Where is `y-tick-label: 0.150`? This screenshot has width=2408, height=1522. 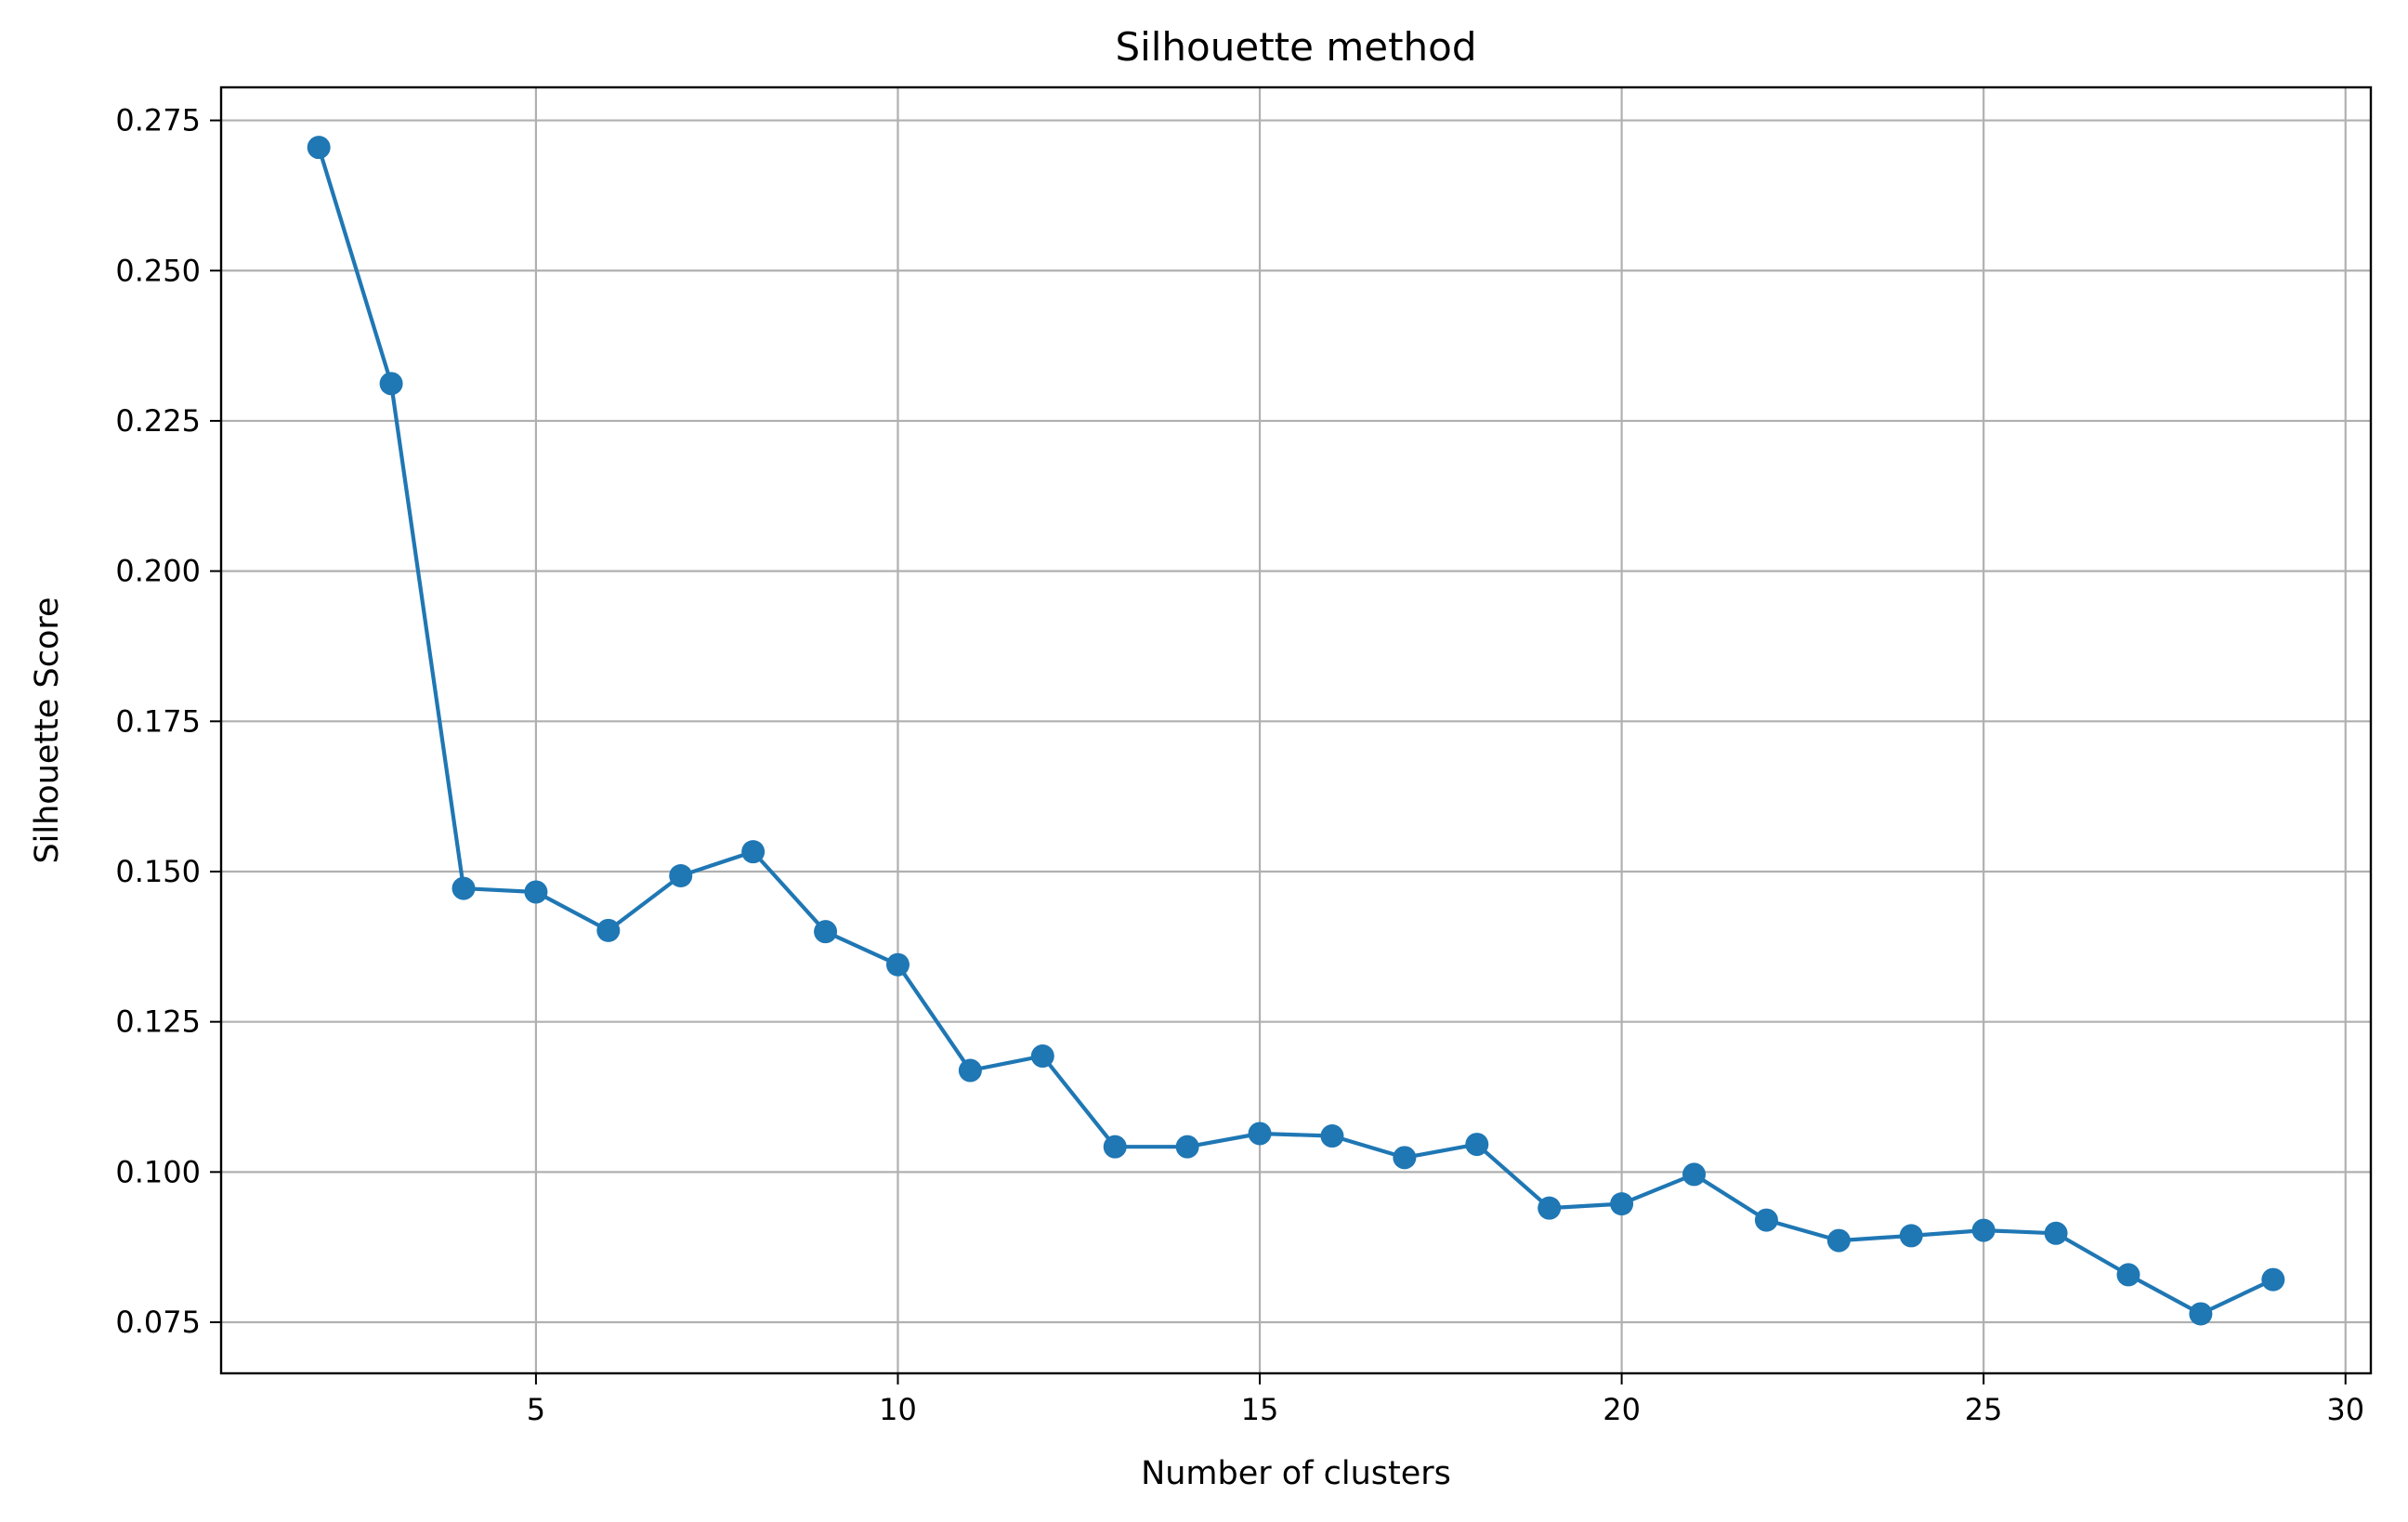 y-tick-label: 0.150 is located at coordinates (158, 872).